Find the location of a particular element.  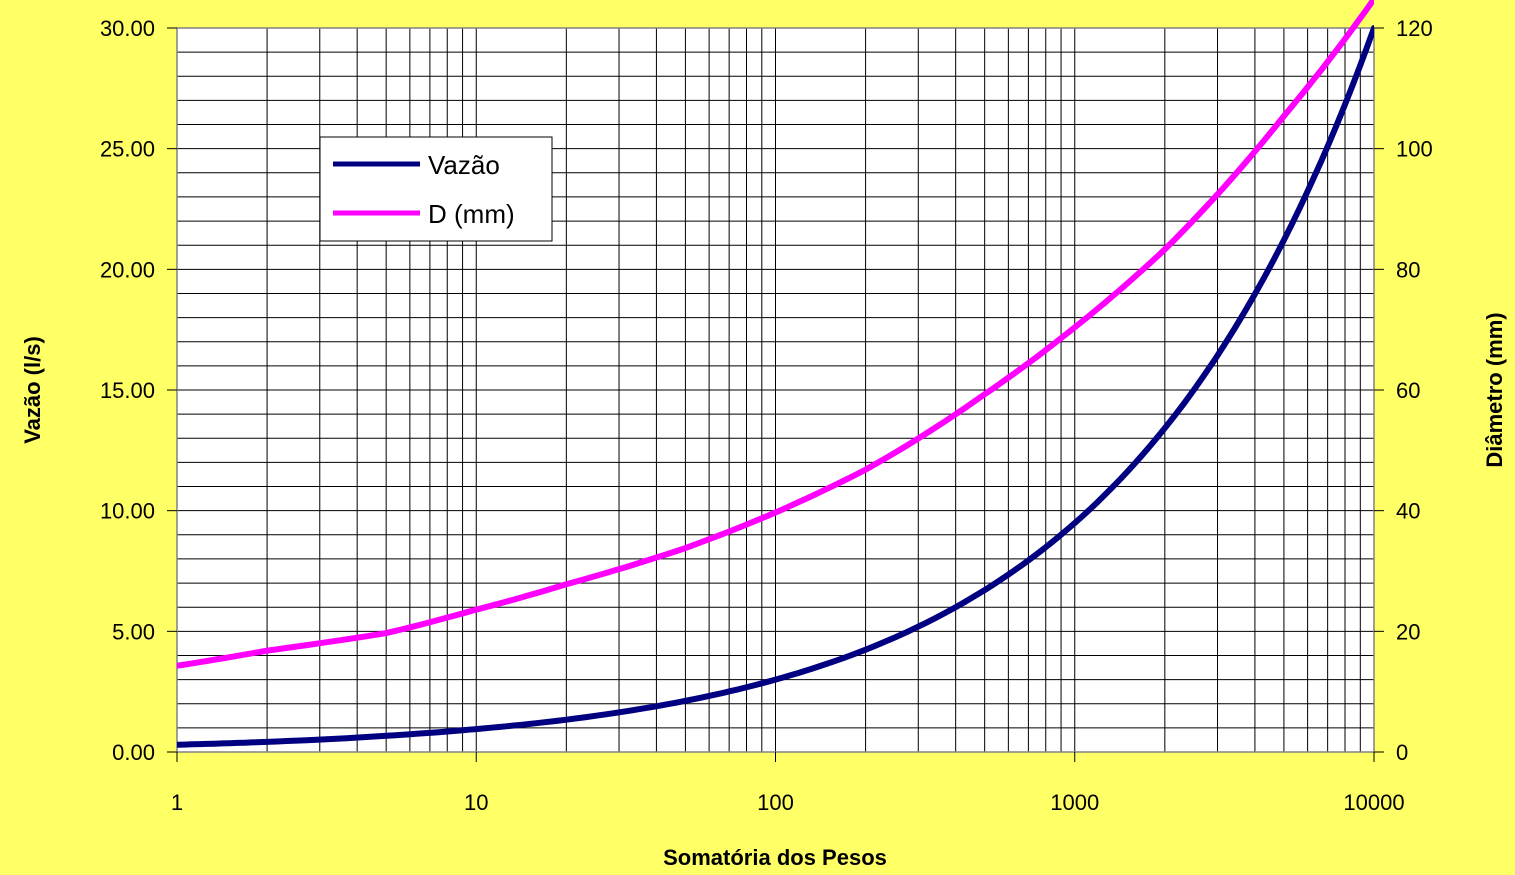

legend-box is located at coordinates (436, 189).